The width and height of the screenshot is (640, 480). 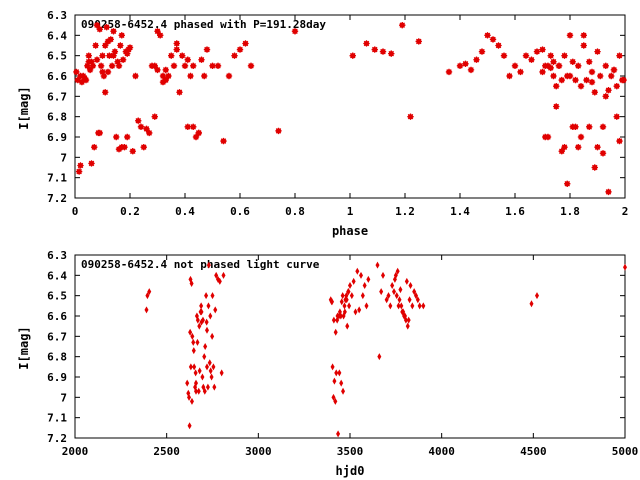 I want to click on x-tick-label: 1.6, so click(x=515, y=211).